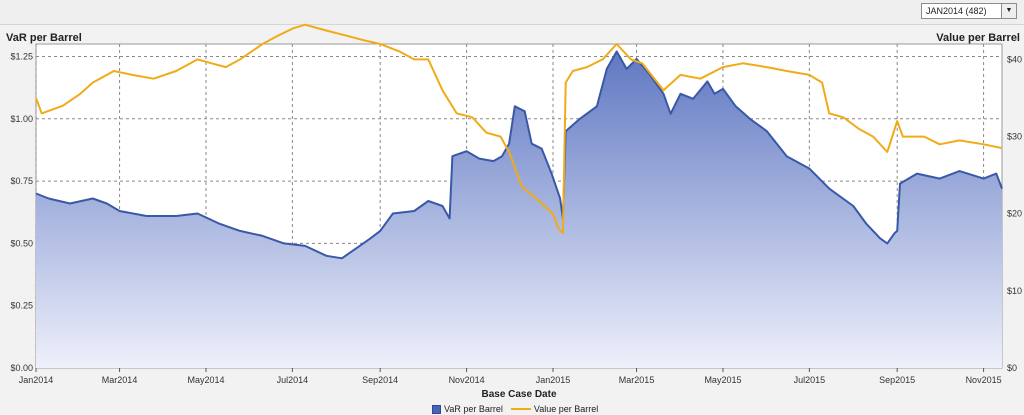 This screenshot has width=1024, height=415. What do you see at coordinates (380, 380) in the screenshot?
I see `x-tick-label: Sep2014` at bounding box center [380, 380].